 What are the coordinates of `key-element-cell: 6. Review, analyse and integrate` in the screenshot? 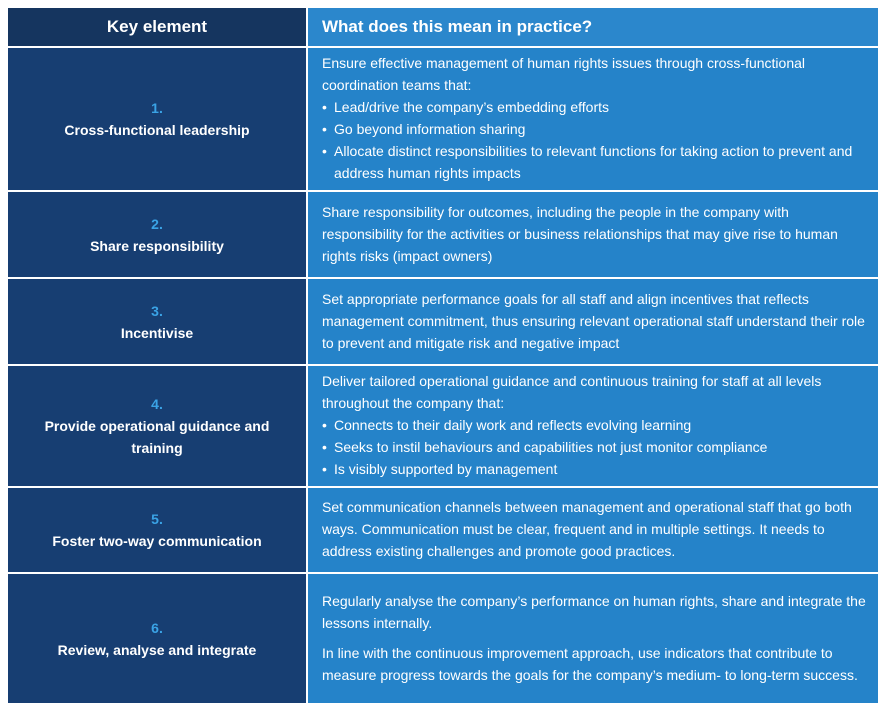 It's located at (157, 638).